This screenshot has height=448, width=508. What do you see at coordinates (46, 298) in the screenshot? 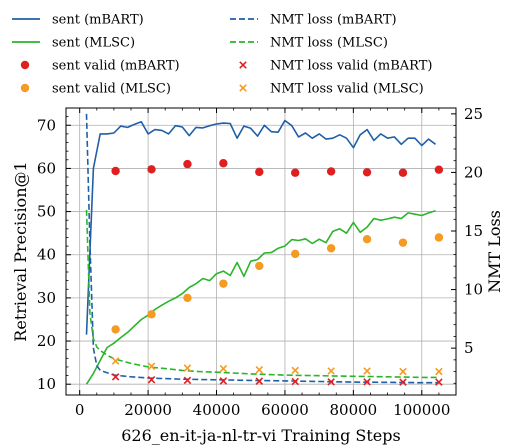
I see `y-tick-label: 30` at bounding box center [46, 298].